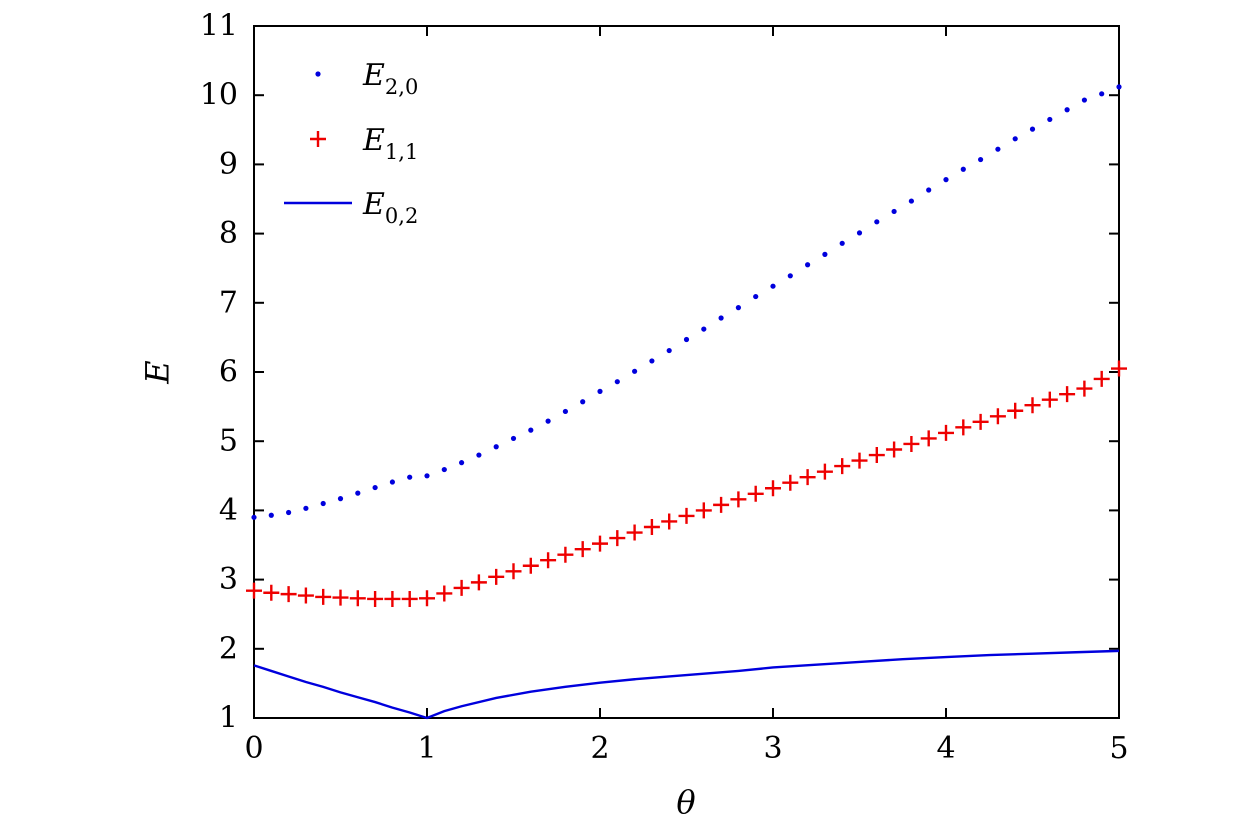  What do you see at coordinates (685, 802) in the screenshot?
I see `x-axis-label: θ` at bounding box center [685, 802].